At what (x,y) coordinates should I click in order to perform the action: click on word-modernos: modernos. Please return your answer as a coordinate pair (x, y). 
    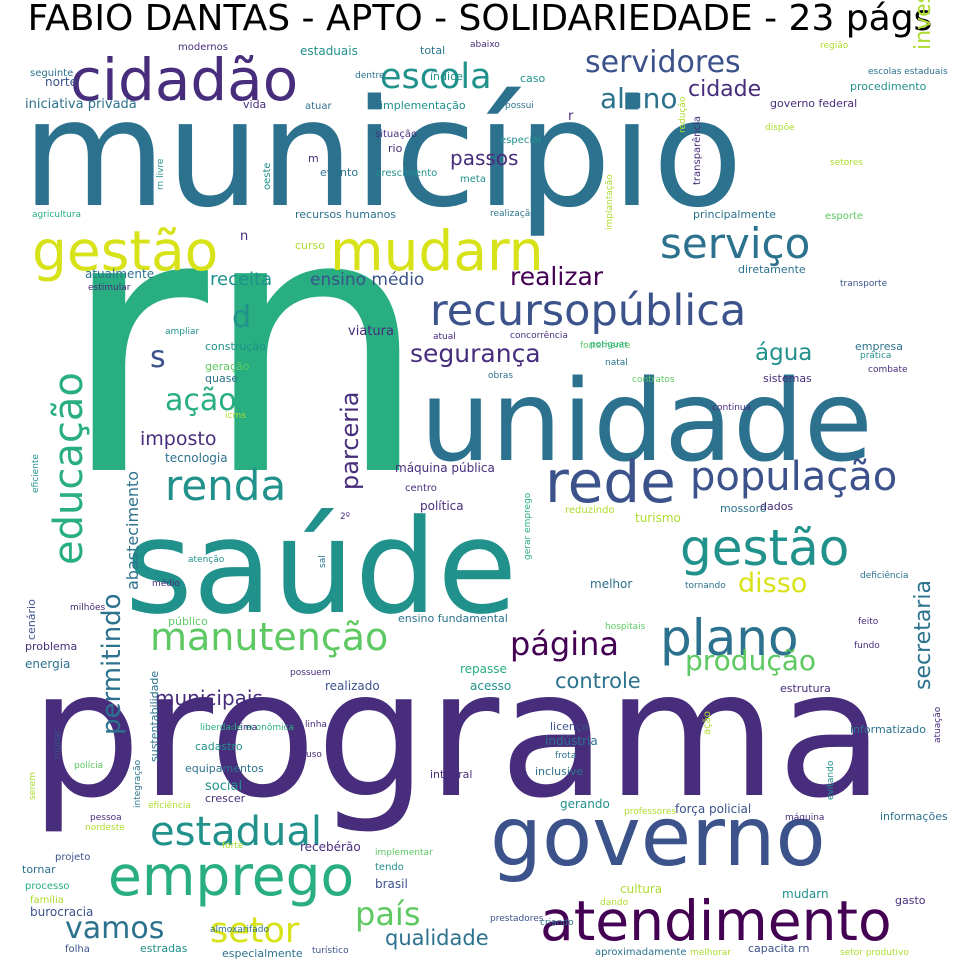
    Looking at the image, I should click on (203, 47).